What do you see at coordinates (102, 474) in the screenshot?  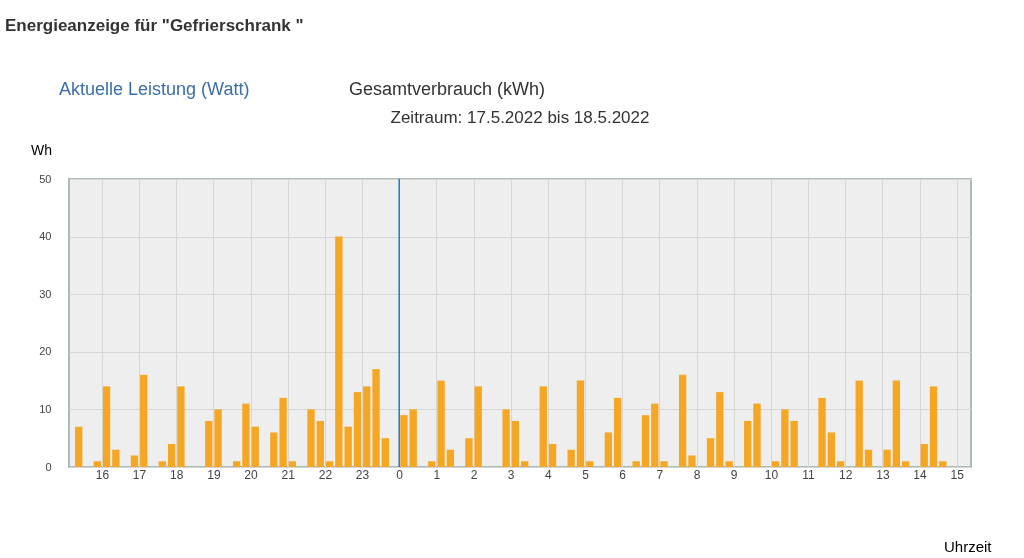 I see `x-tick-label: 16` at bounding box center [102, 474].